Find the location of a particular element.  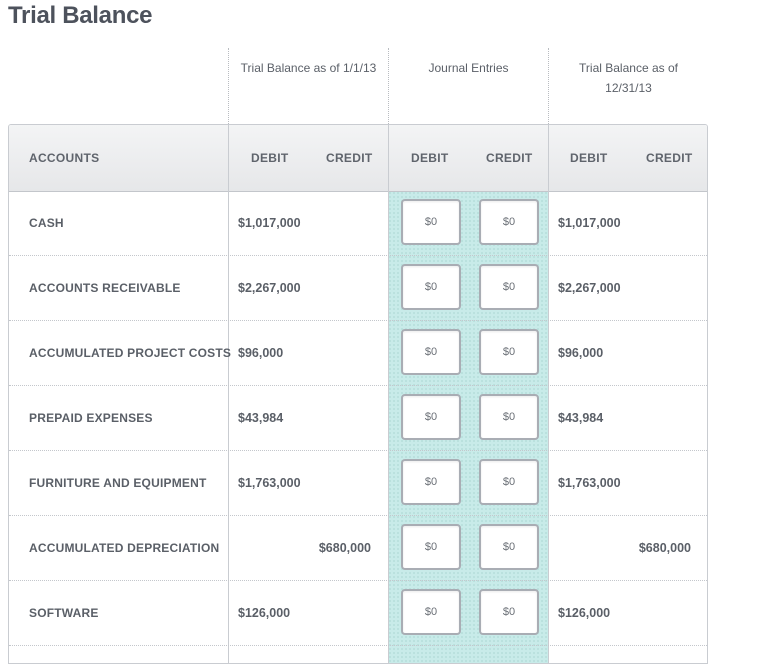

begin-debit-value: $1,017,000 is located at coordinates (269, 223).